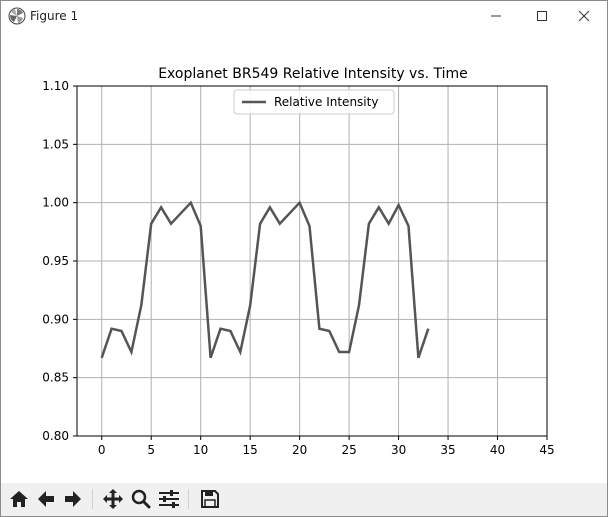 The width and height of the screenshot is (608, 517). I want to click on zoom-icon, so click(141, 499).